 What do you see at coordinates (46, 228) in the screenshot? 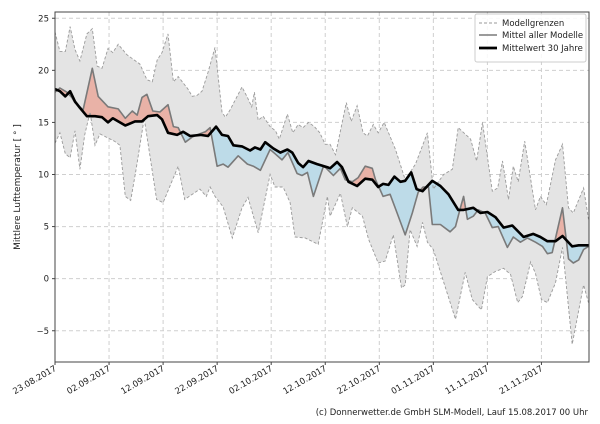
I see `y-tick-label: 5` at bounding box center [46, 228].